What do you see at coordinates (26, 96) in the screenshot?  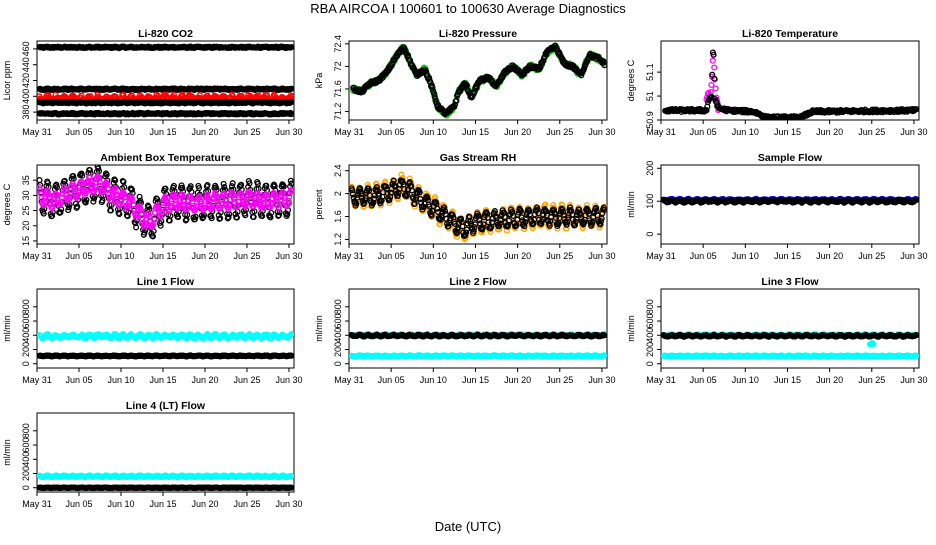 I see `y-tick-label: 400` at bounding box center [26, 96].